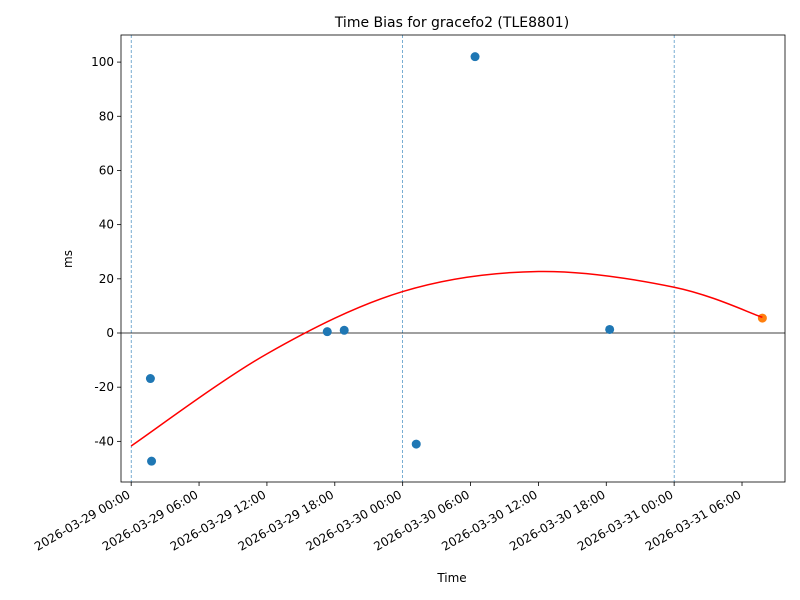 This screenshot has height=600, width=800. I want to click on chart-title: Time Bias for gracefo2 (TLE8801), so click(451, 23).